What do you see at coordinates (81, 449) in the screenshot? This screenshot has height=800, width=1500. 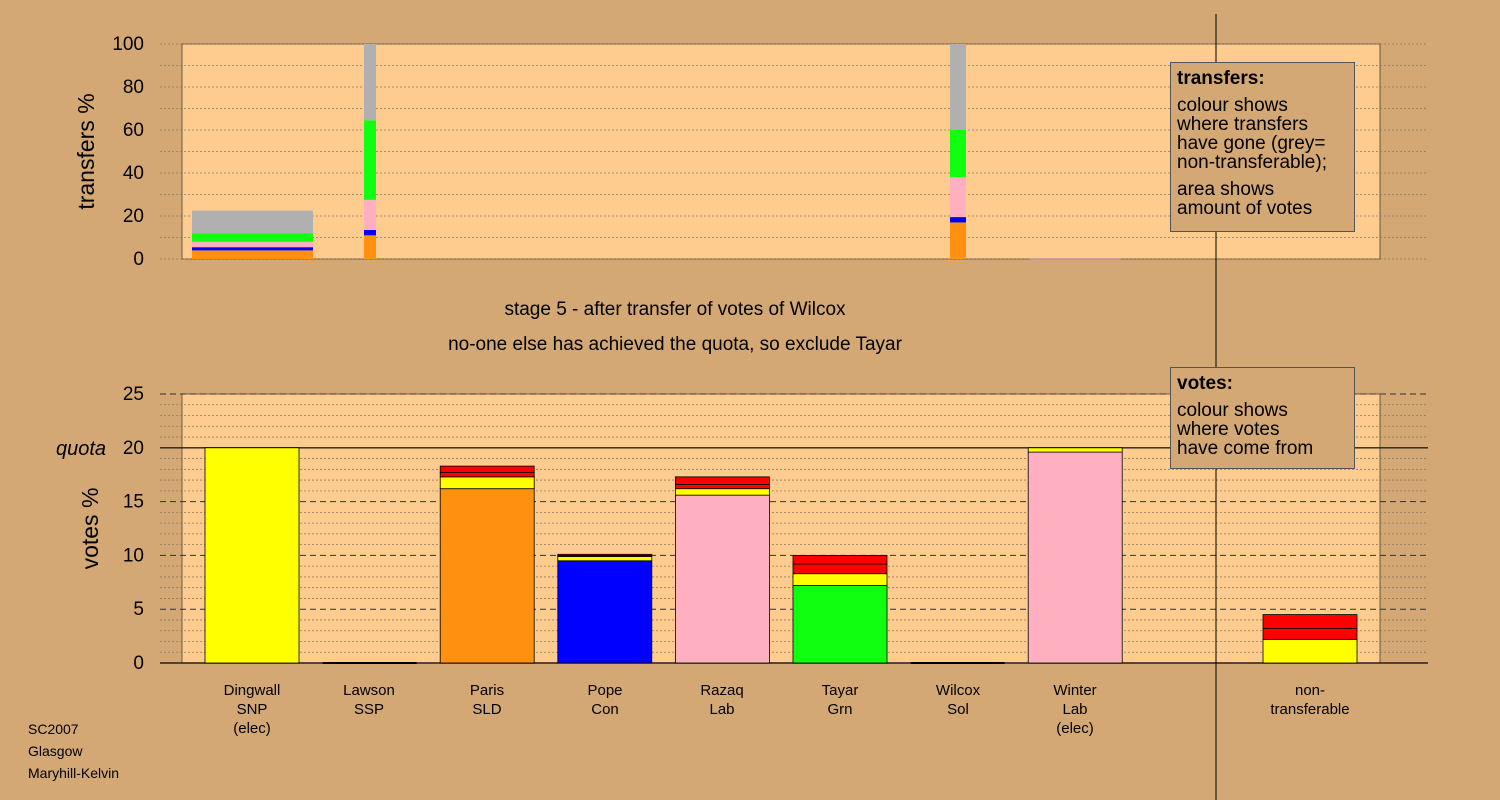 I see `quota-label: quota` at bounding box center [81, 449].